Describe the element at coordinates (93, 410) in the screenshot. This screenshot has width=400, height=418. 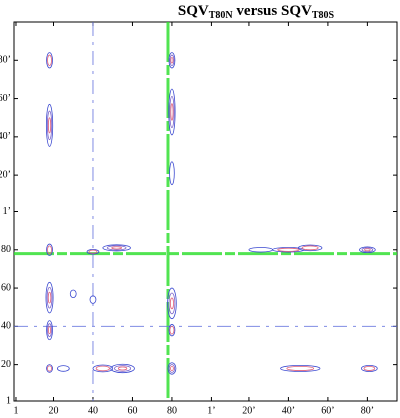
I see `x-tick-label: 40` at that location.